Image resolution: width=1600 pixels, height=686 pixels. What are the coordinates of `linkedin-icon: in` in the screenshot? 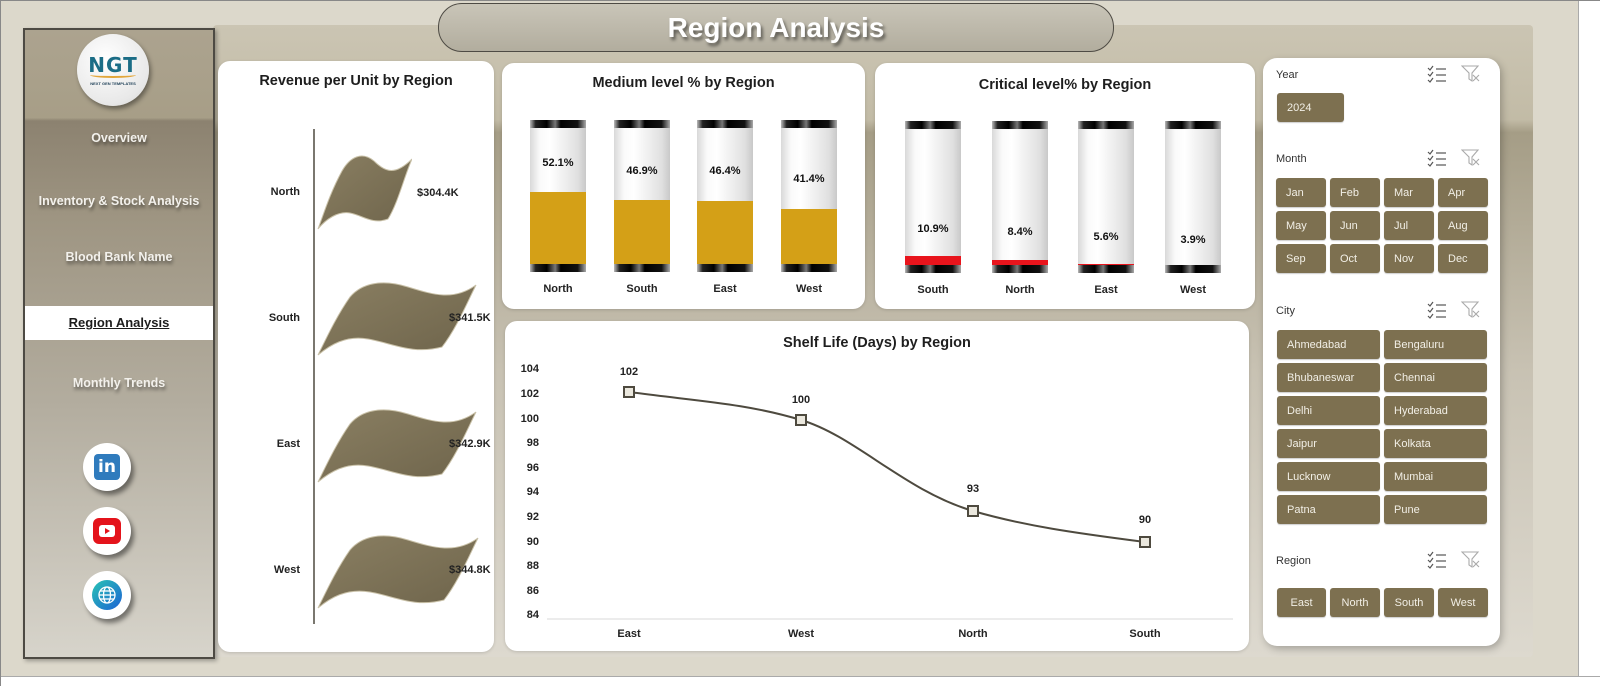 It's located at (107, 467).